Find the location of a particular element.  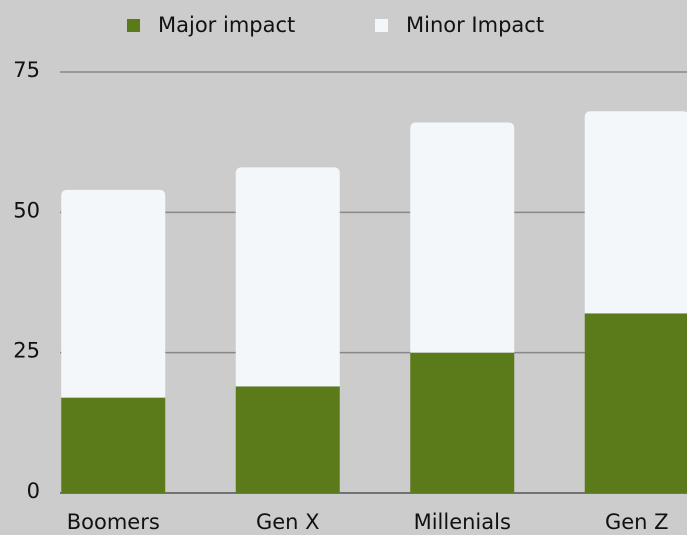

x-tick-label: Gen Z is located at coordinates (637, 522).